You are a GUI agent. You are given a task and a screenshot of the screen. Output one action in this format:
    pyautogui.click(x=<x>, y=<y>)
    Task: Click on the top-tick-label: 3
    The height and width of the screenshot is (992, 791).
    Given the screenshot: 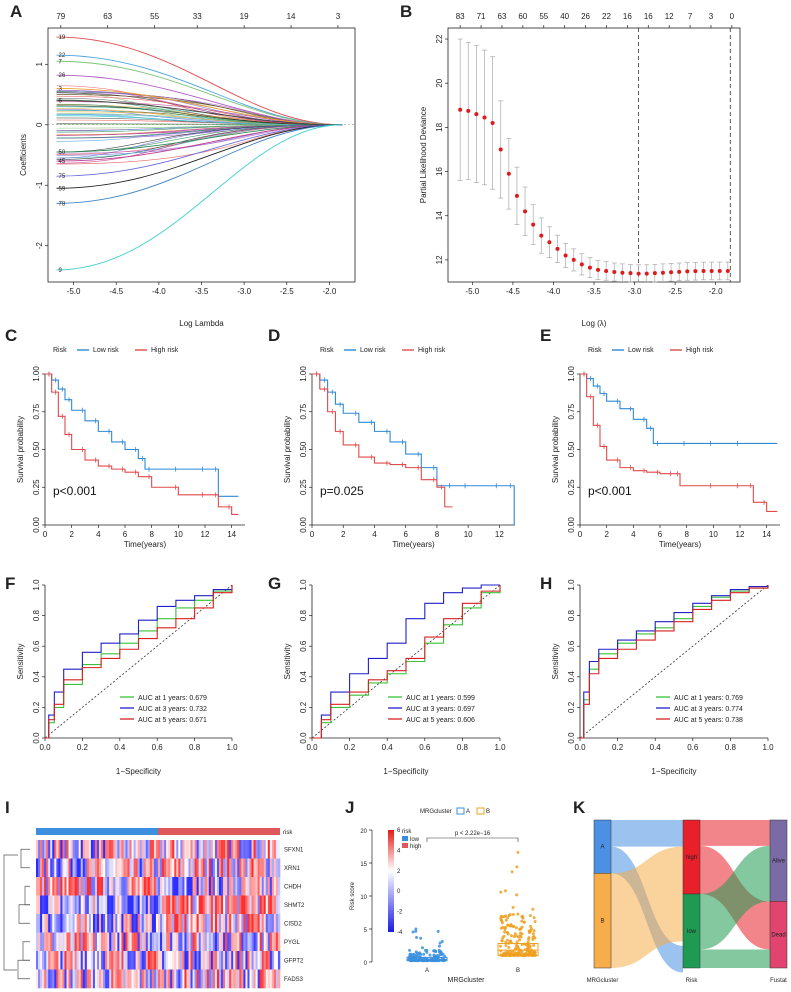 What is the action you would take?
    pyautogui.click(x=338, y=16)
    